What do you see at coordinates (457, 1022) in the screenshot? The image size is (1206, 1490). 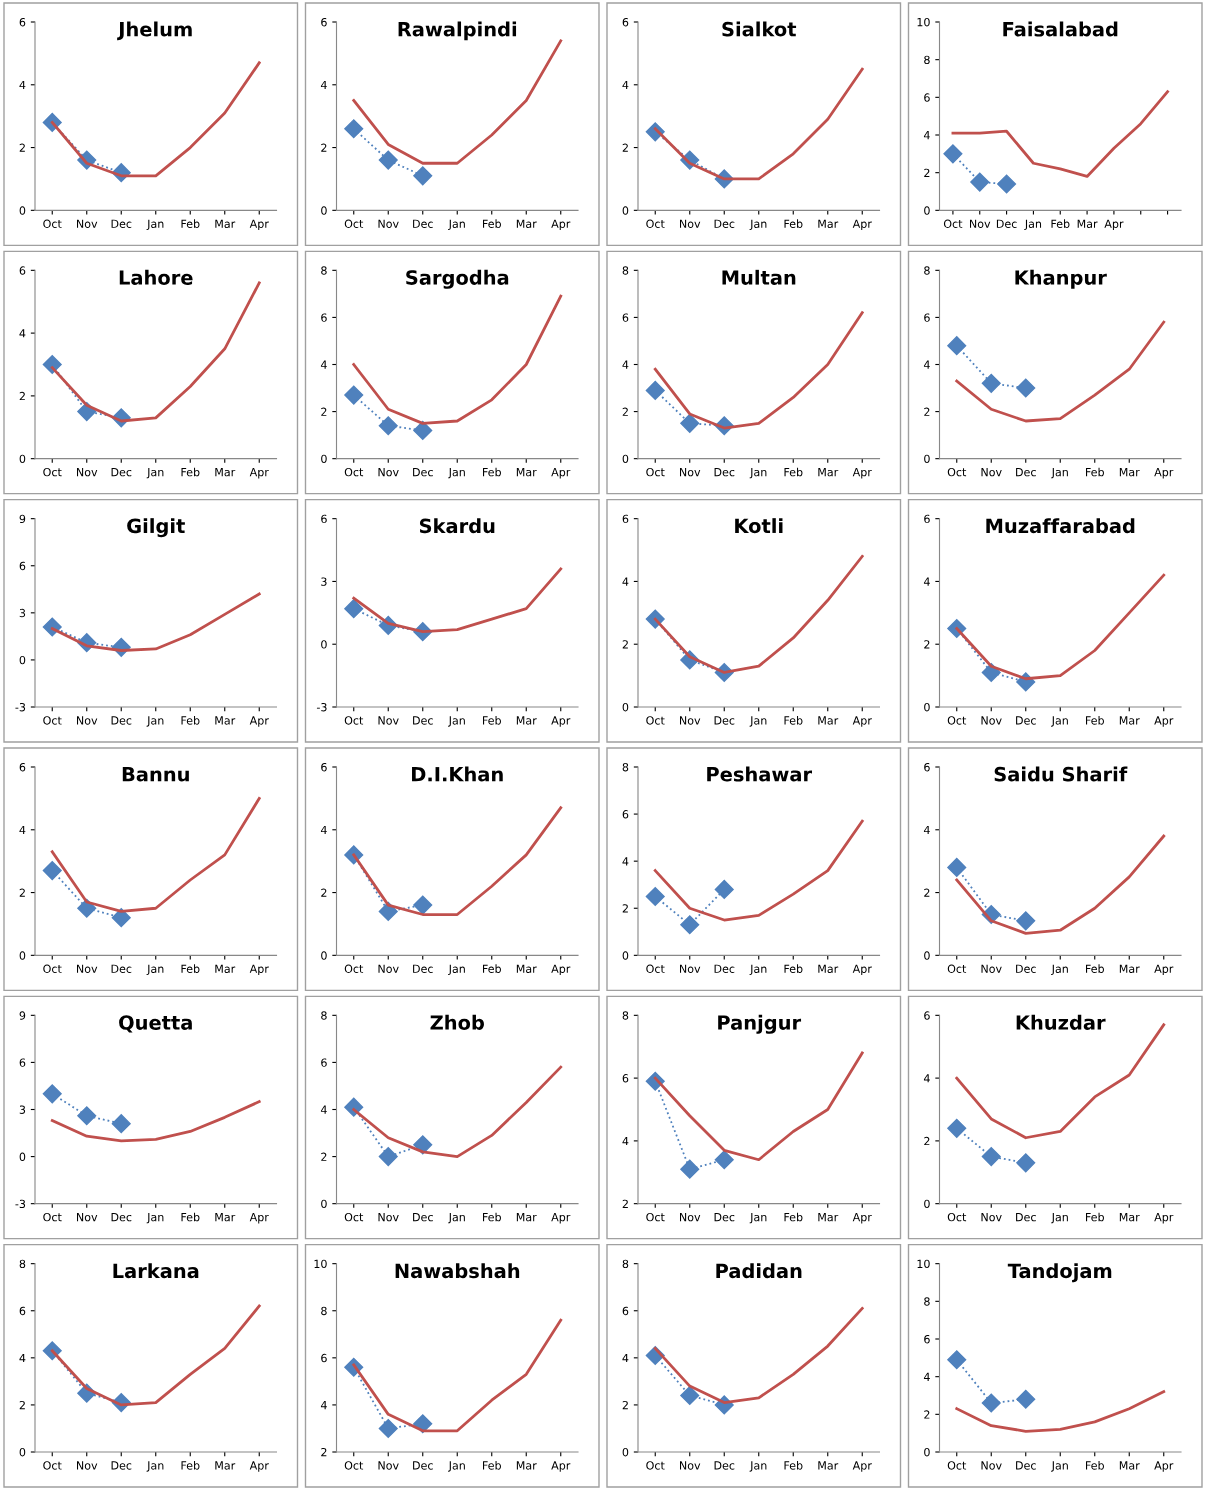 I see `chart-title: Zhob` at bounding box center [457, 1022].